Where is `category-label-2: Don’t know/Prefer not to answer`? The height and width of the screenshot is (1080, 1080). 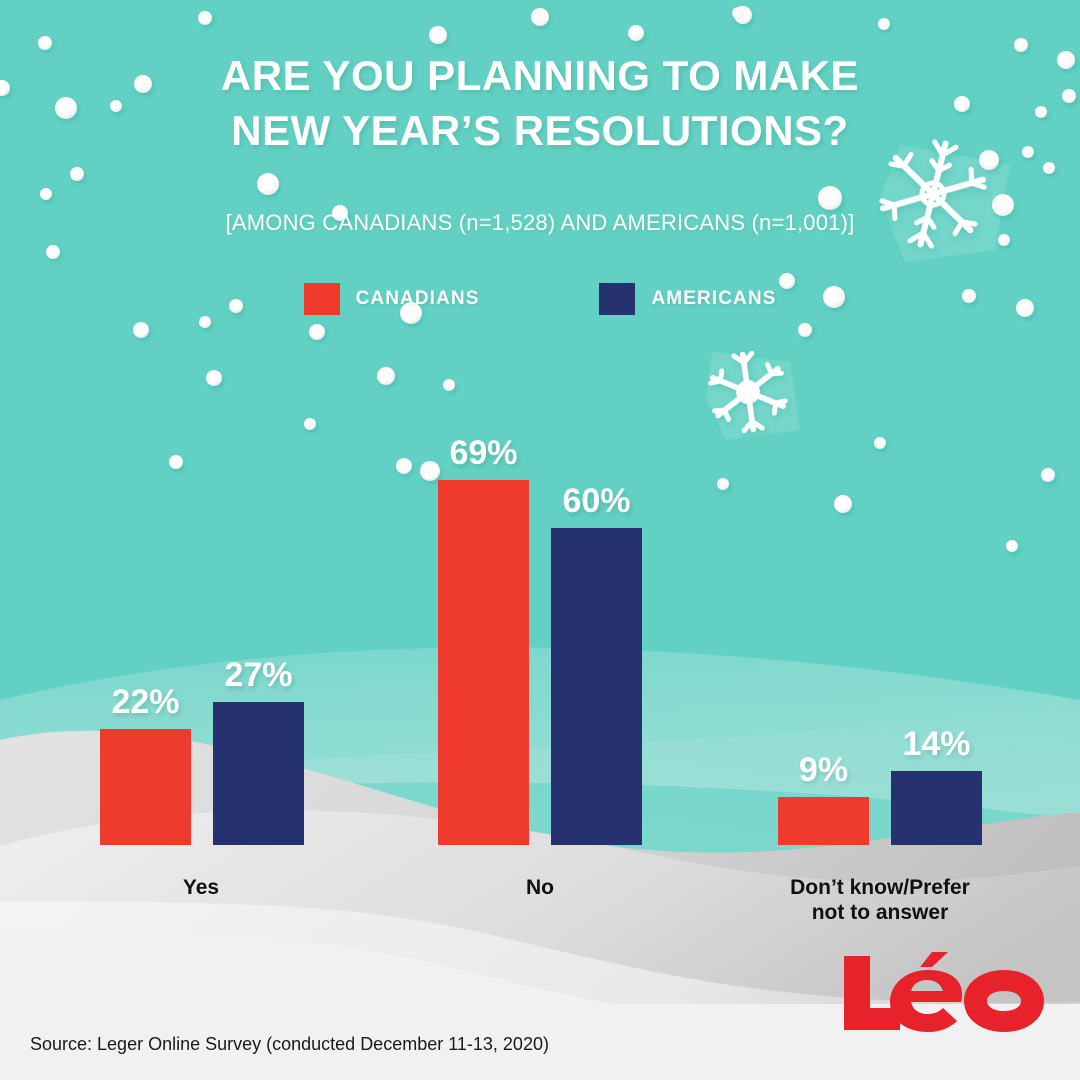 category-label-2: Don’t know/Prefer not to answer is located at coordinates (880, 901).